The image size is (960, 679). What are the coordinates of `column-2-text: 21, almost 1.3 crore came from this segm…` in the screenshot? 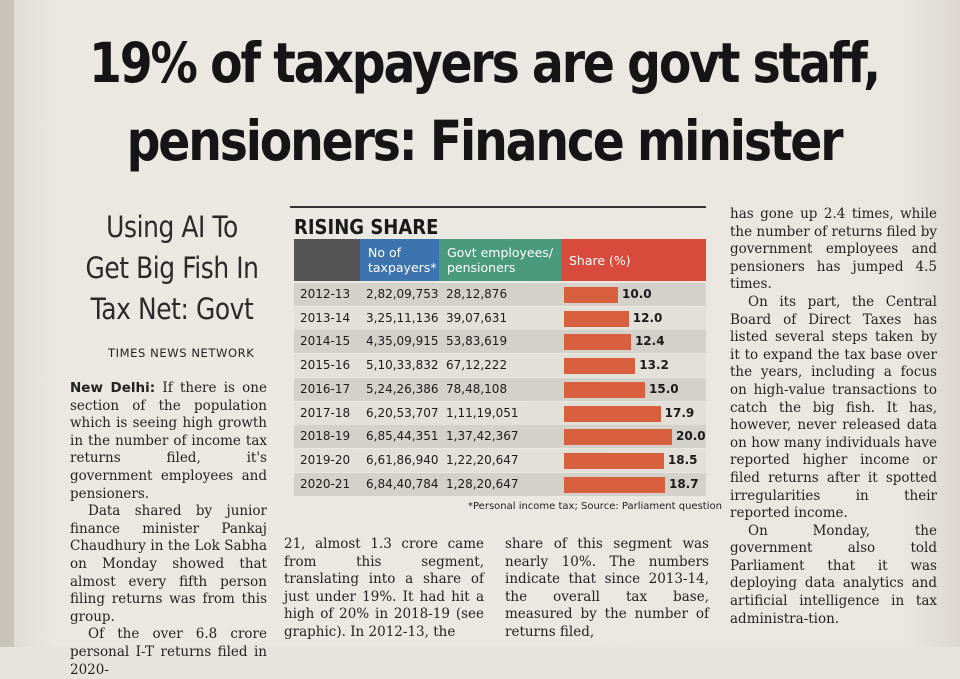 It's located at (384, 588).